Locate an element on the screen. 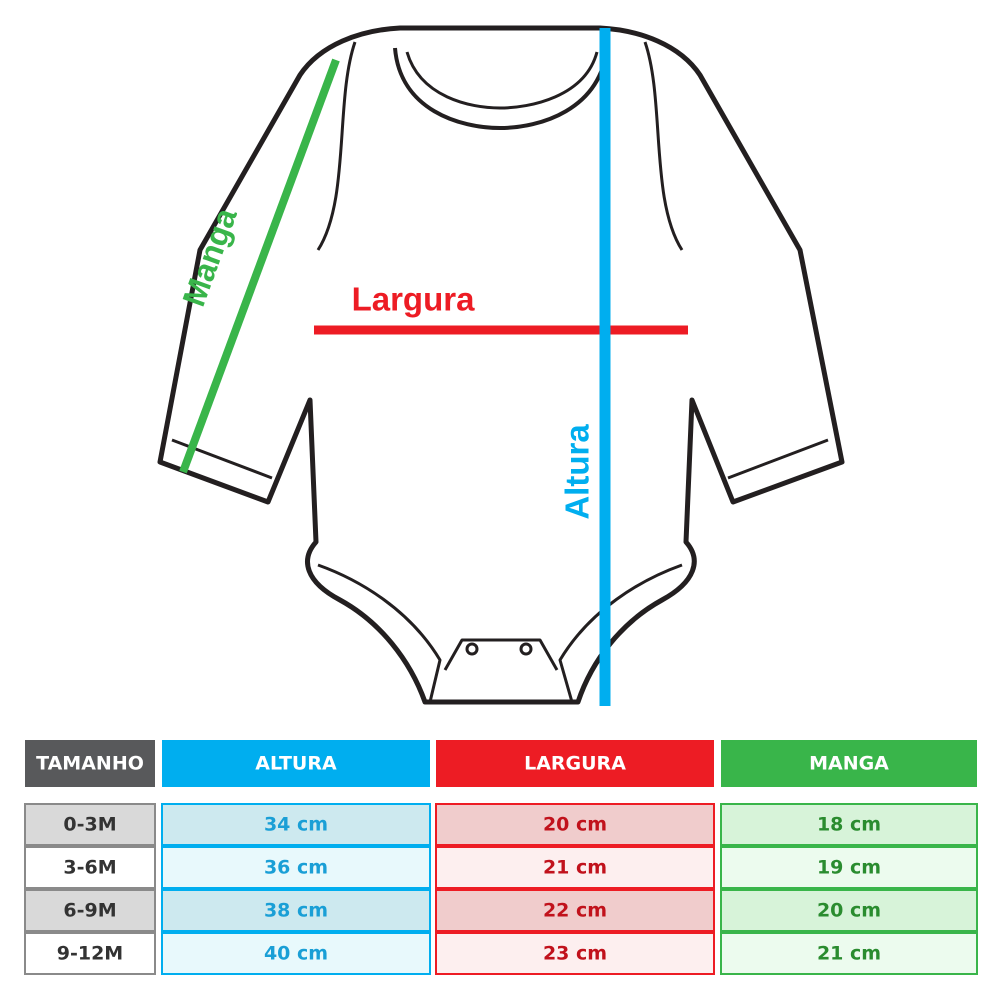 The width and height of the screenshot is (1000, 1000). cell-text: 18 cm is located at coordinates (849, 825).